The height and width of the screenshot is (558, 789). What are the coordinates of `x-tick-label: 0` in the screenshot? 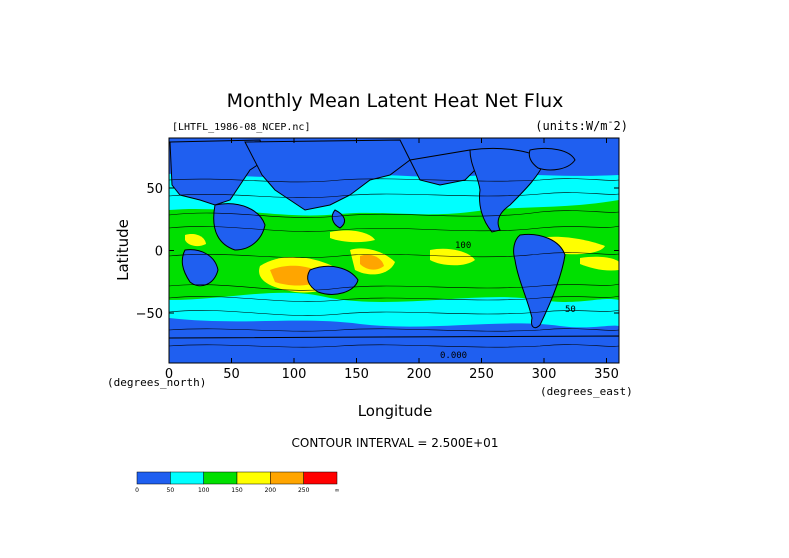 It's located at (169, 374).